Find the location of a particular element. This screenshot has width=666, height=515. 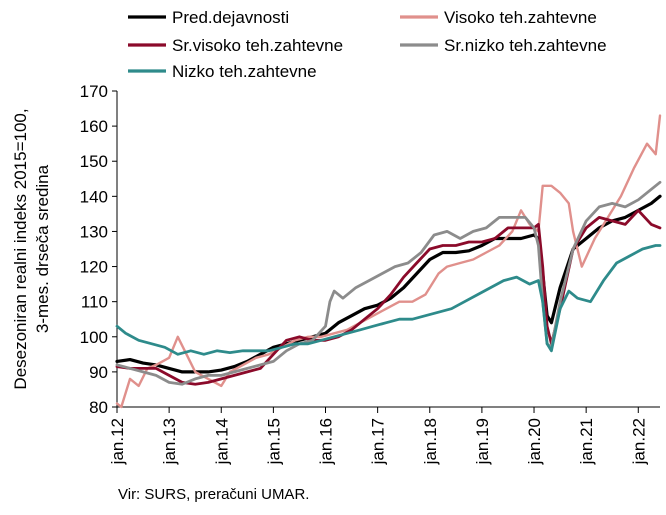

y-tick-label: 160 is located at coordinates (94, 126).